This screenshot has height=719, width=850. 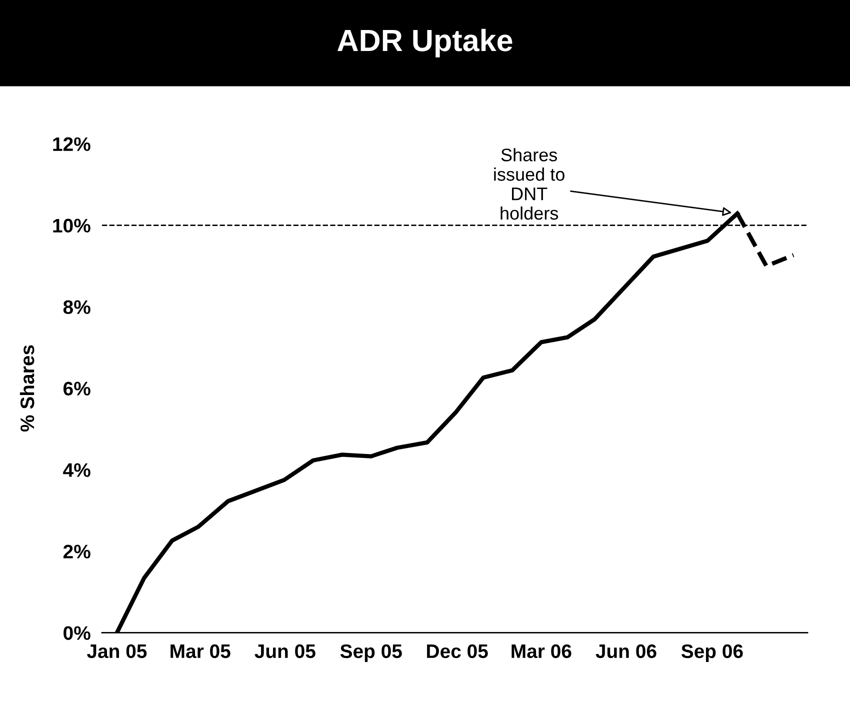 I want to click on annotation: Shares issued to DNT holders, so click(x=529, y=184).